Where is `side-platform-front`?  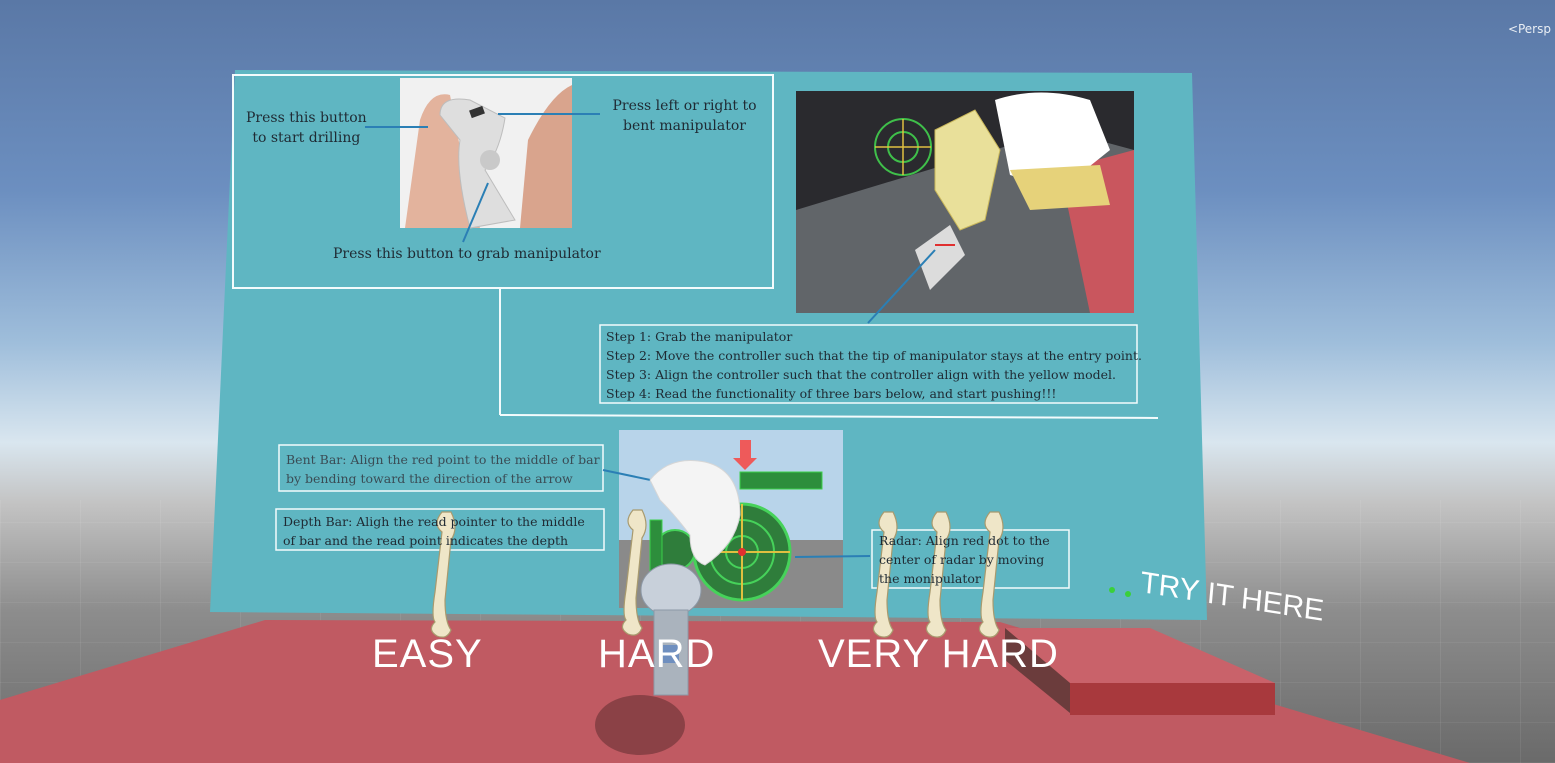 side-platform-front is located at coordinates (1172, 699).